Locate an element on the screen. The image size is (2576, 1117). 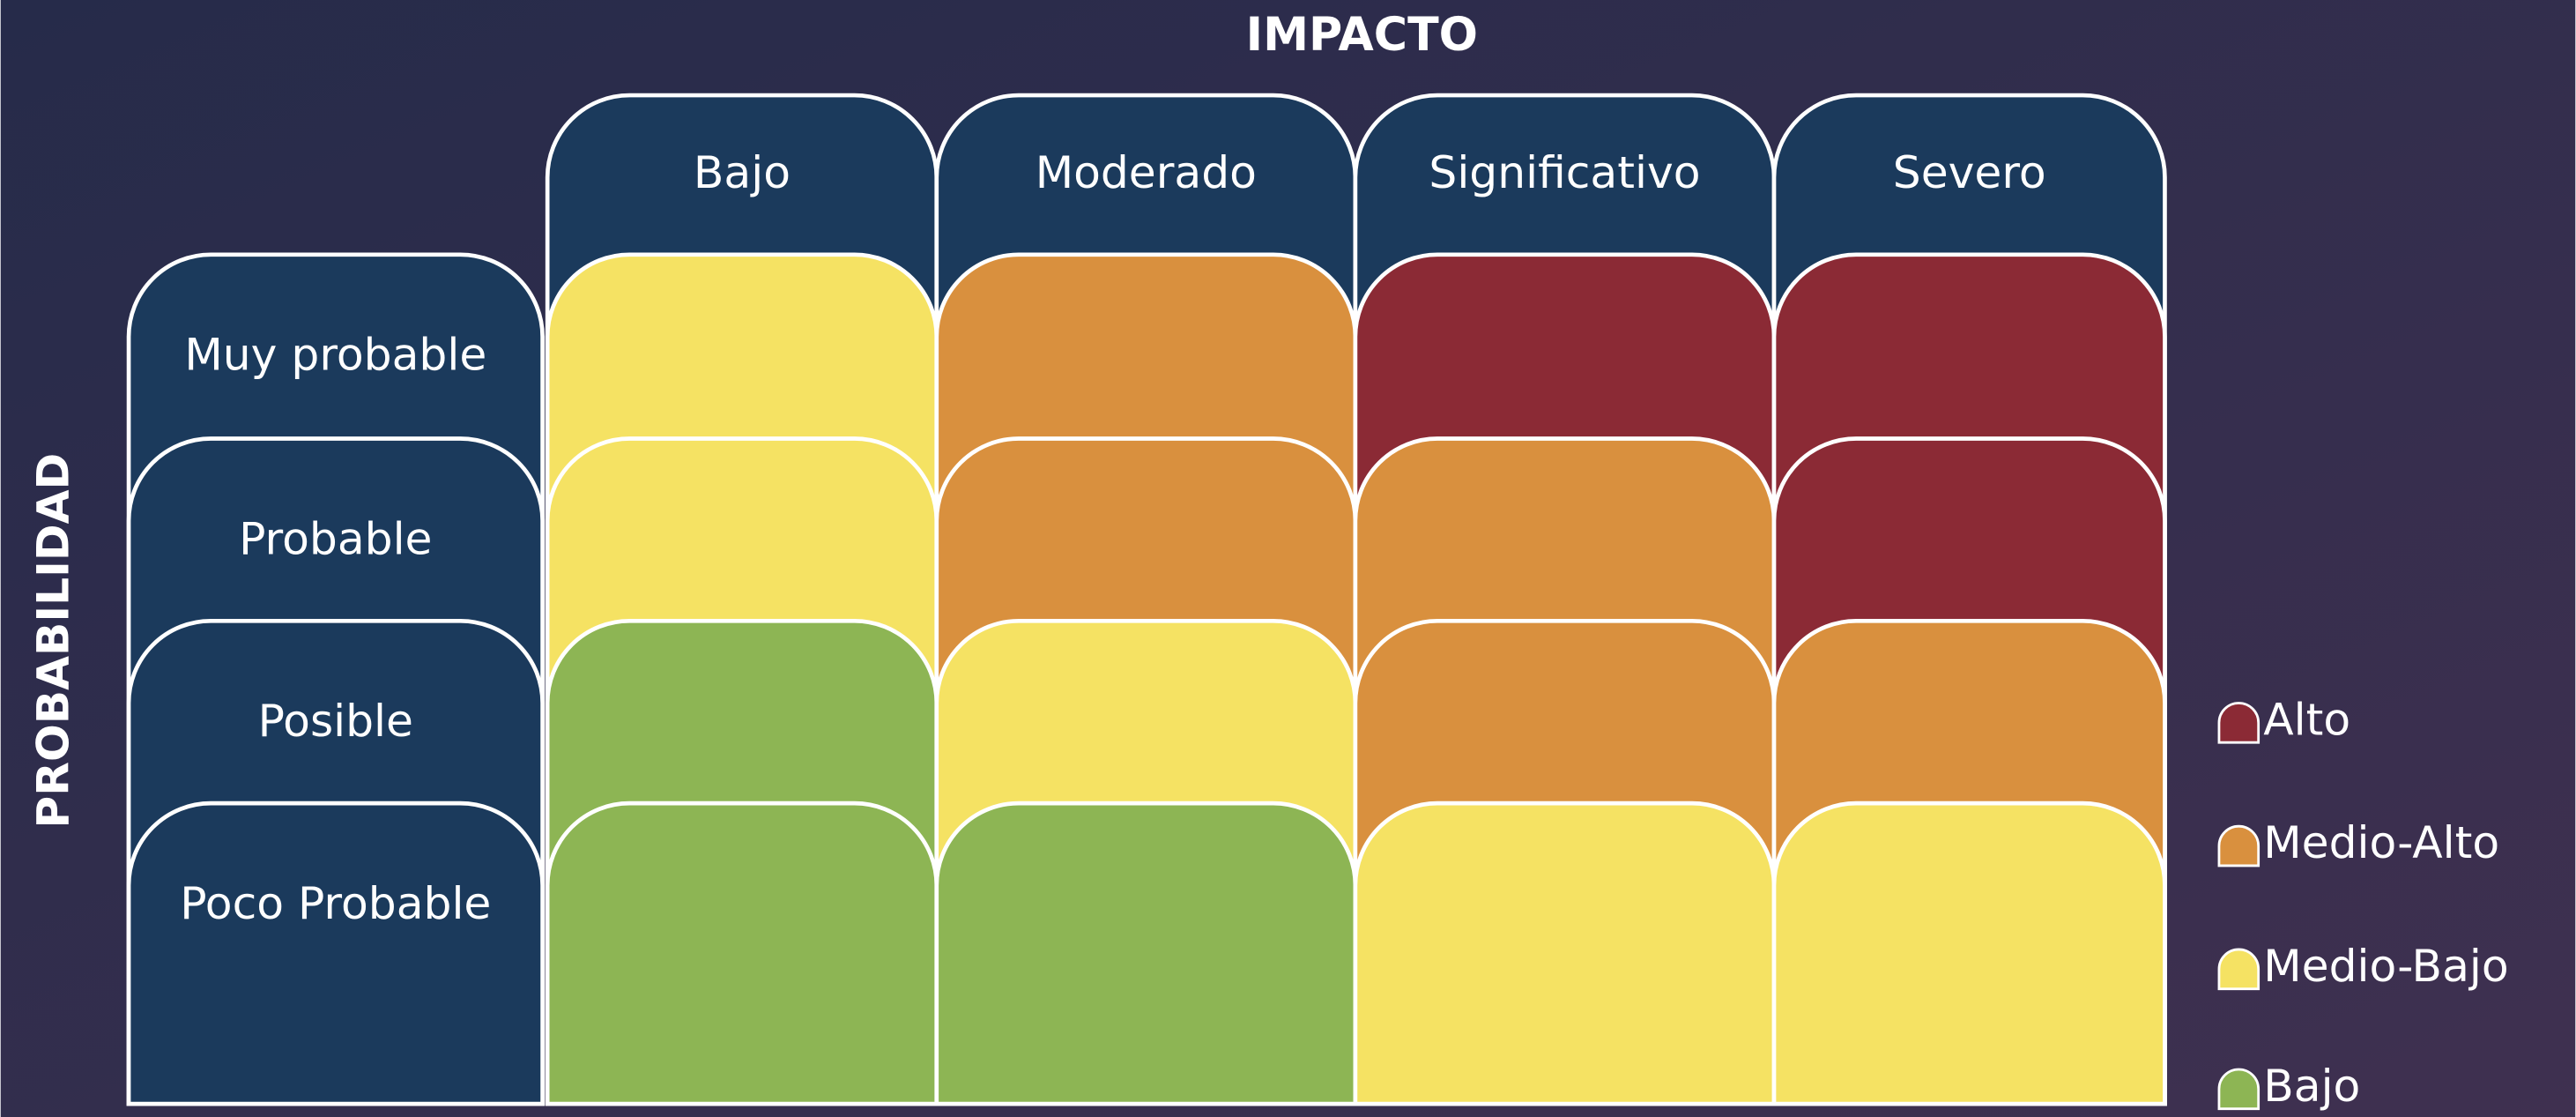
legend-label: Medio-Alto is located at coordinates (2381, 842).